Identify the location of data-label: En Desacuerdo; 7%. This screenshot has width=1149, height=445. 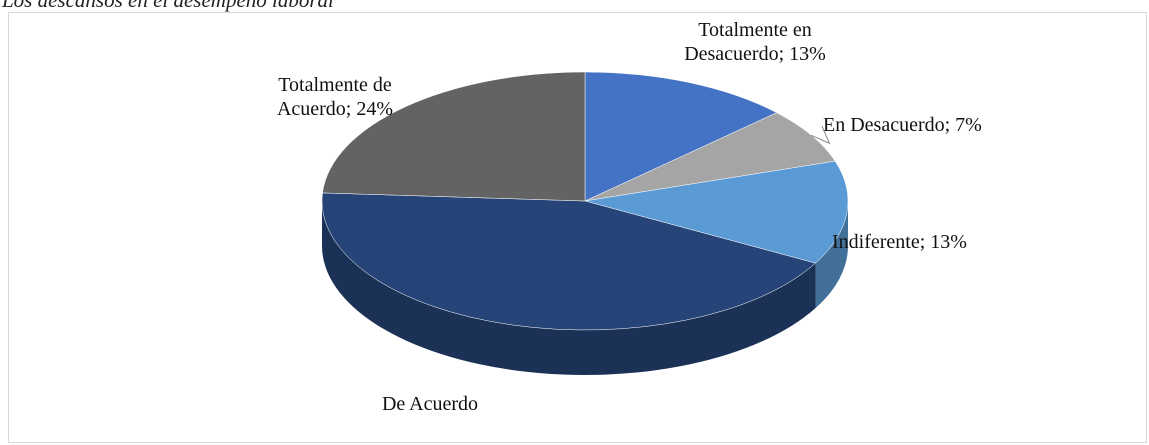
(902, 125).